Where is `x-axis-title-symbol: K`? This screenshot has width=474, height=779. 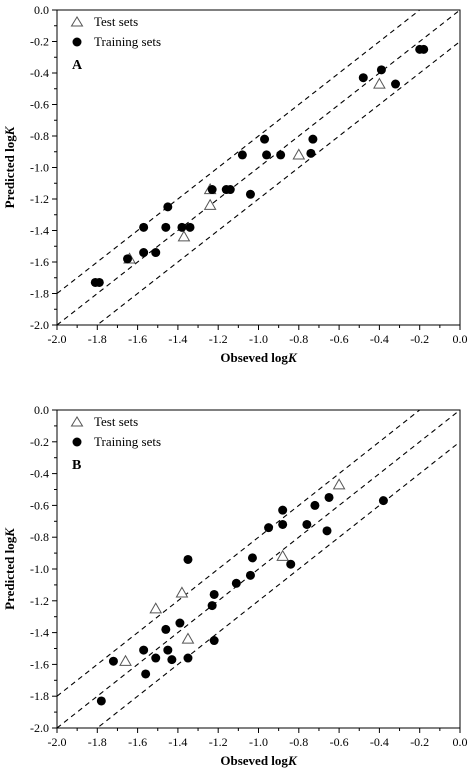 x-axis-title-symbol: K is located at coordinates (292, 760).